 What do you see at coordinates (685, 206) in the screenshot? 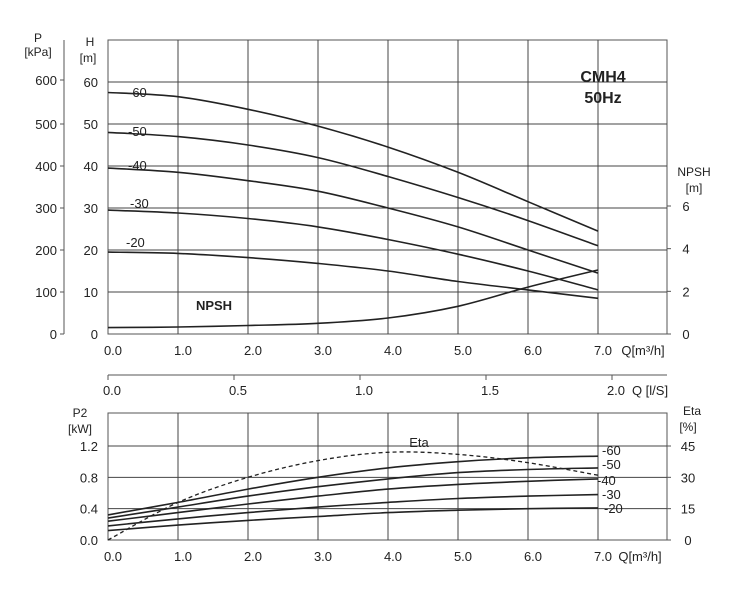
I see `npsh-tick-label: 6` at bounding box center [685, 206].